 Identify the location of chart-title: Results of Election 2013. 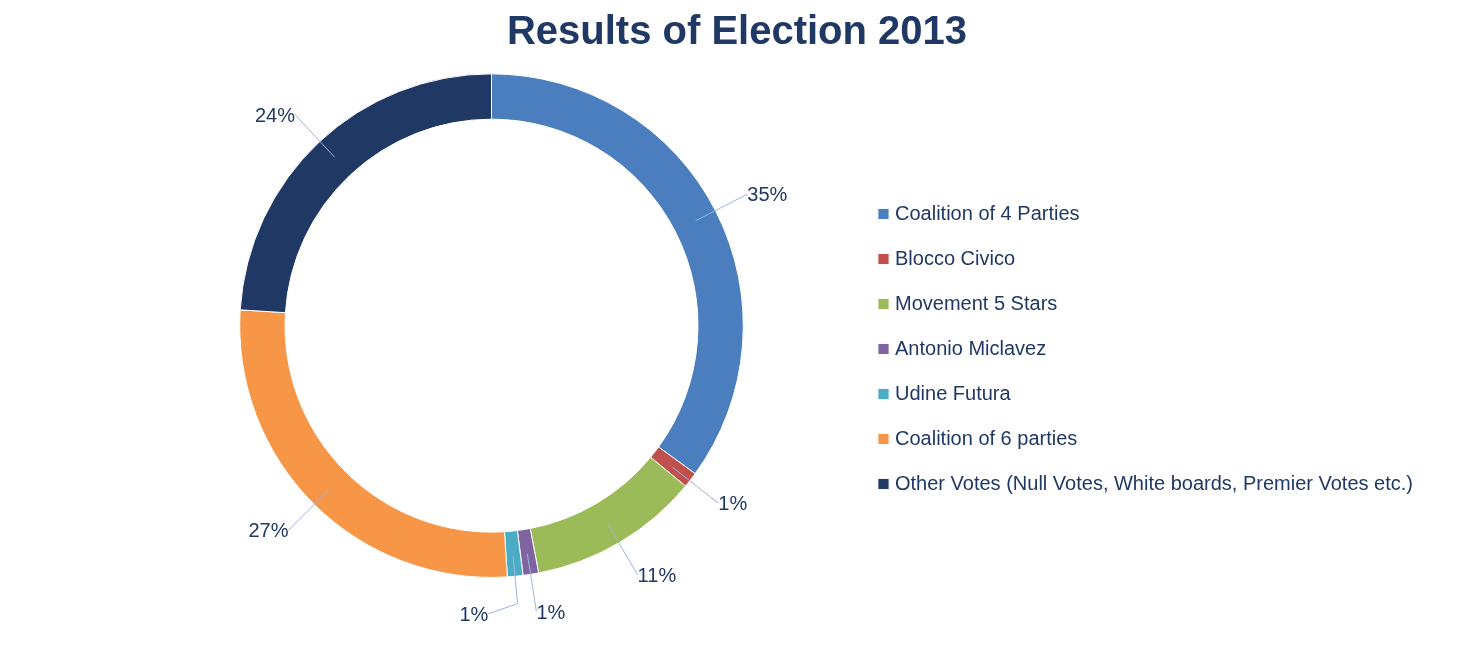
(737, 29).